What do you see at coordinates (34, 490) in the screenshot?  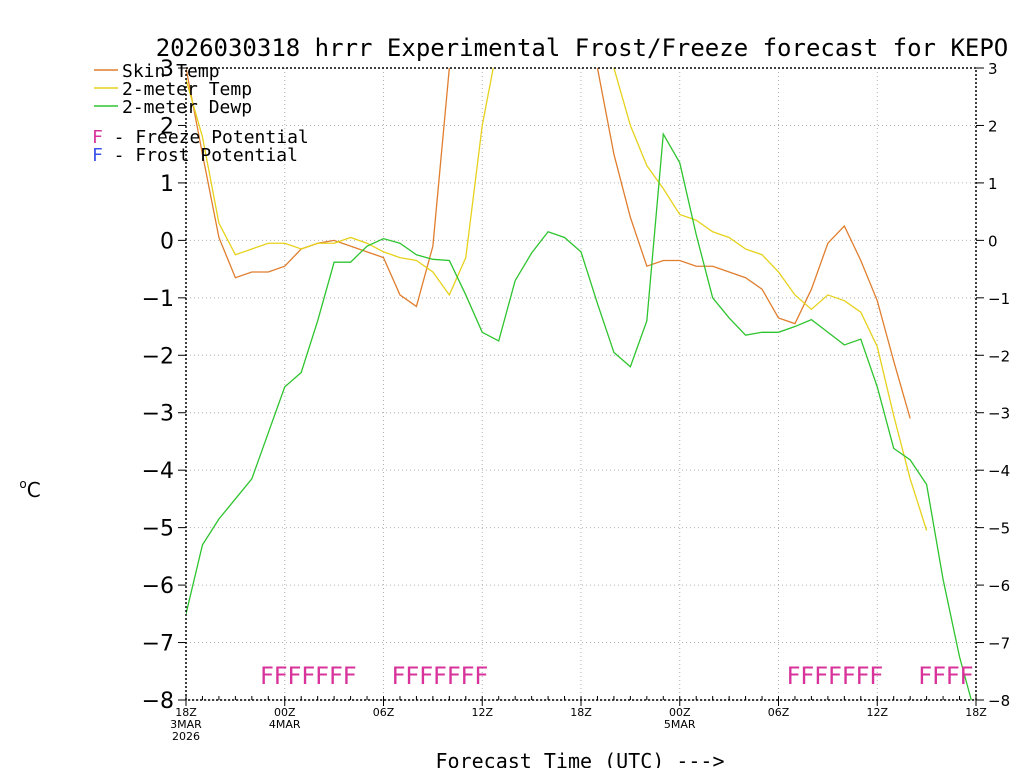 I see `y-axis-label-unit: C` at bounding box center [34, 490].